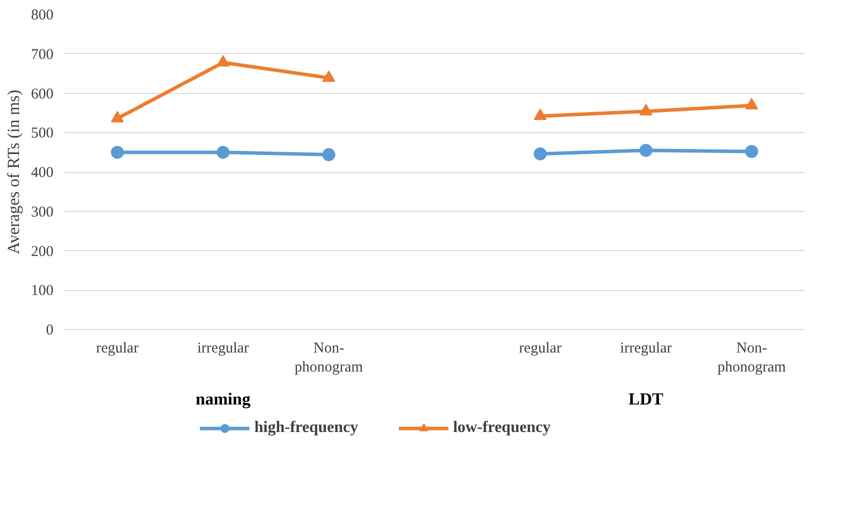  I want to click on legend-label: low-frequency, so click(502, 428).